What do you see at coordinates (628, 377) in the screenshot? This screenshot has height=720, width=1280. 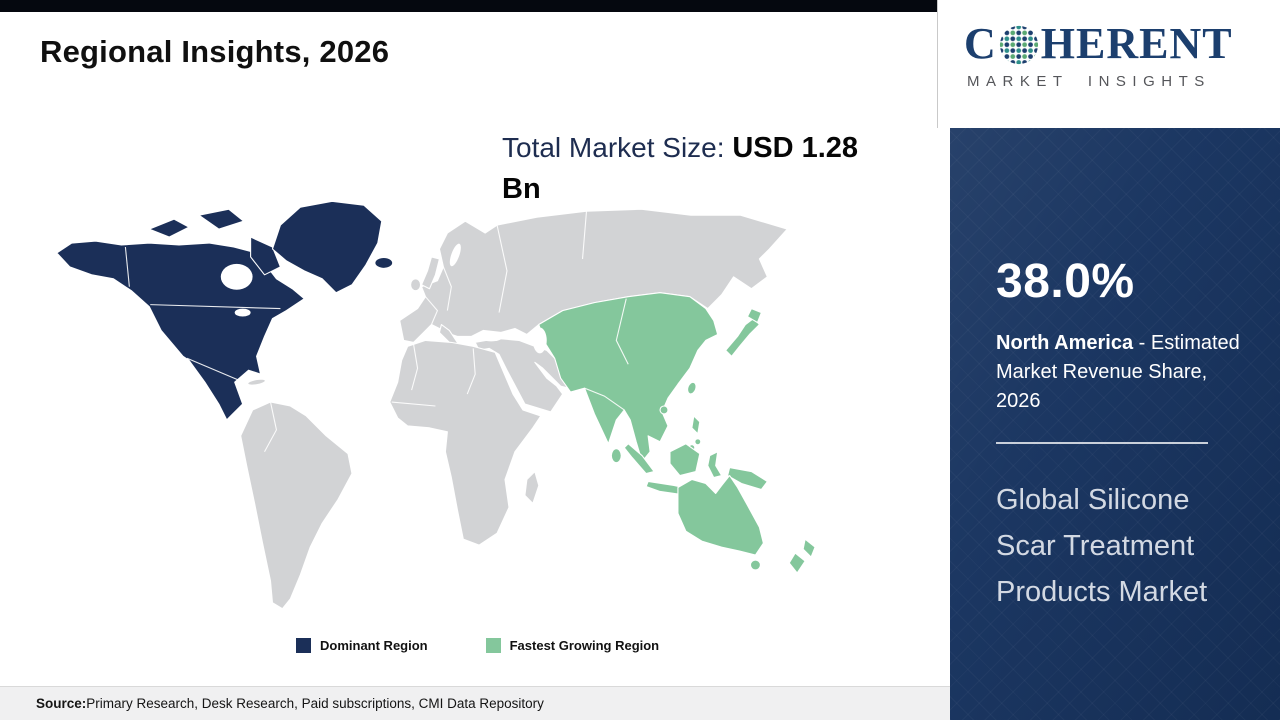 I see `region-asia-mainland` at bounding box center [628, 377].